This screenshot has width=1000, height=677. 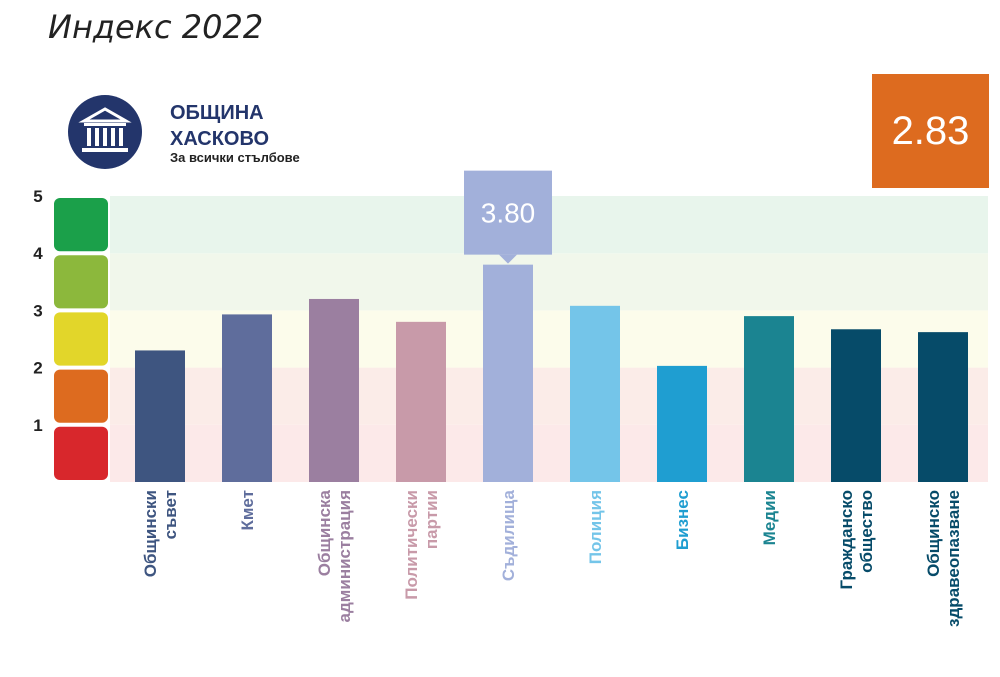 I want to click on x-category-label: общество, so click(x=866, y=531).